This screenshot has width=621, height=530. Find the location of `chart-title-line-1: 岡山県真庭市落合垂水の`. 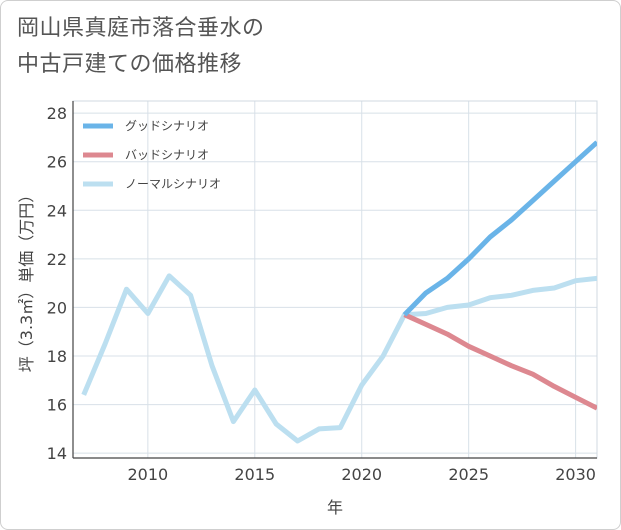

chart-title-line-1: 岡山県真庭市落合垂水の is located at coordinates (141, 28).